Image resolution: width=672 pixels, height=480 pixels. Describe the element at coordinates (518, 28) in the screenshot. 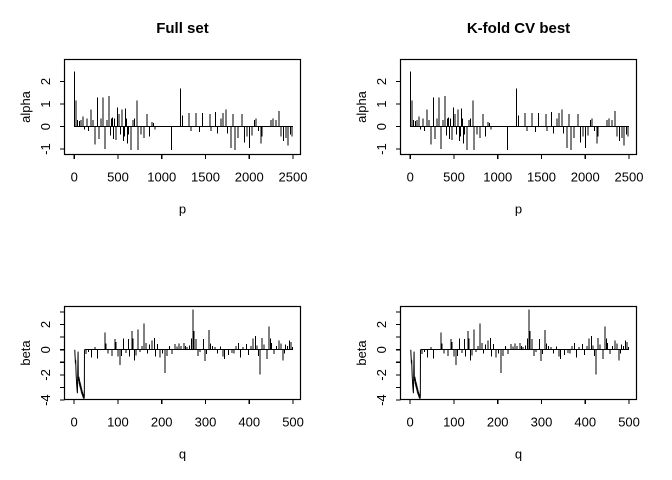

I see `panel-title: K-fold CV best` at that location.